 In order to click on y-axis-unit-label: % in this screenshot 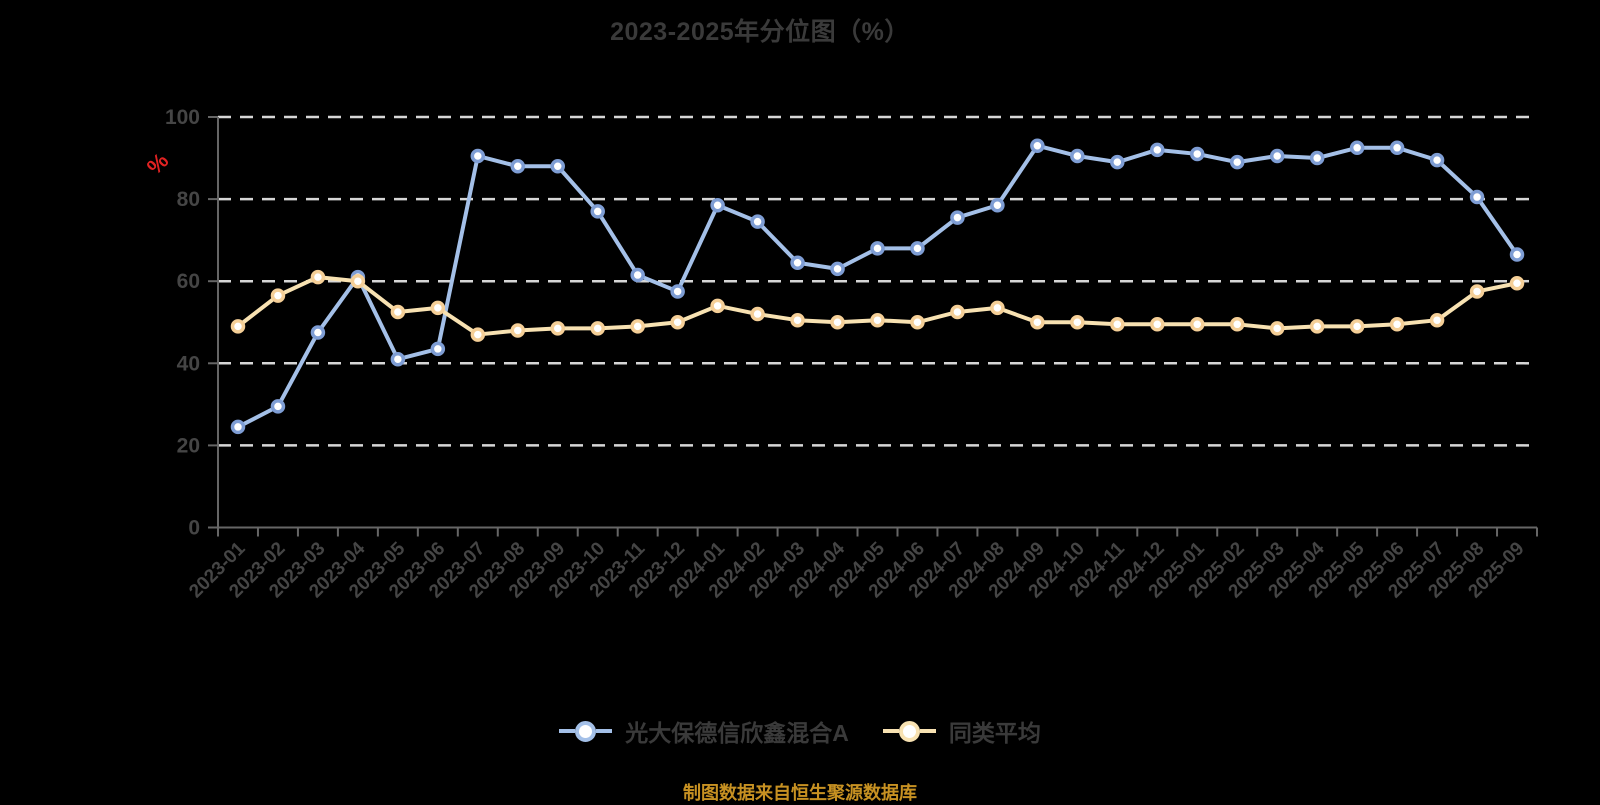, I will do `click(158, 164)`.